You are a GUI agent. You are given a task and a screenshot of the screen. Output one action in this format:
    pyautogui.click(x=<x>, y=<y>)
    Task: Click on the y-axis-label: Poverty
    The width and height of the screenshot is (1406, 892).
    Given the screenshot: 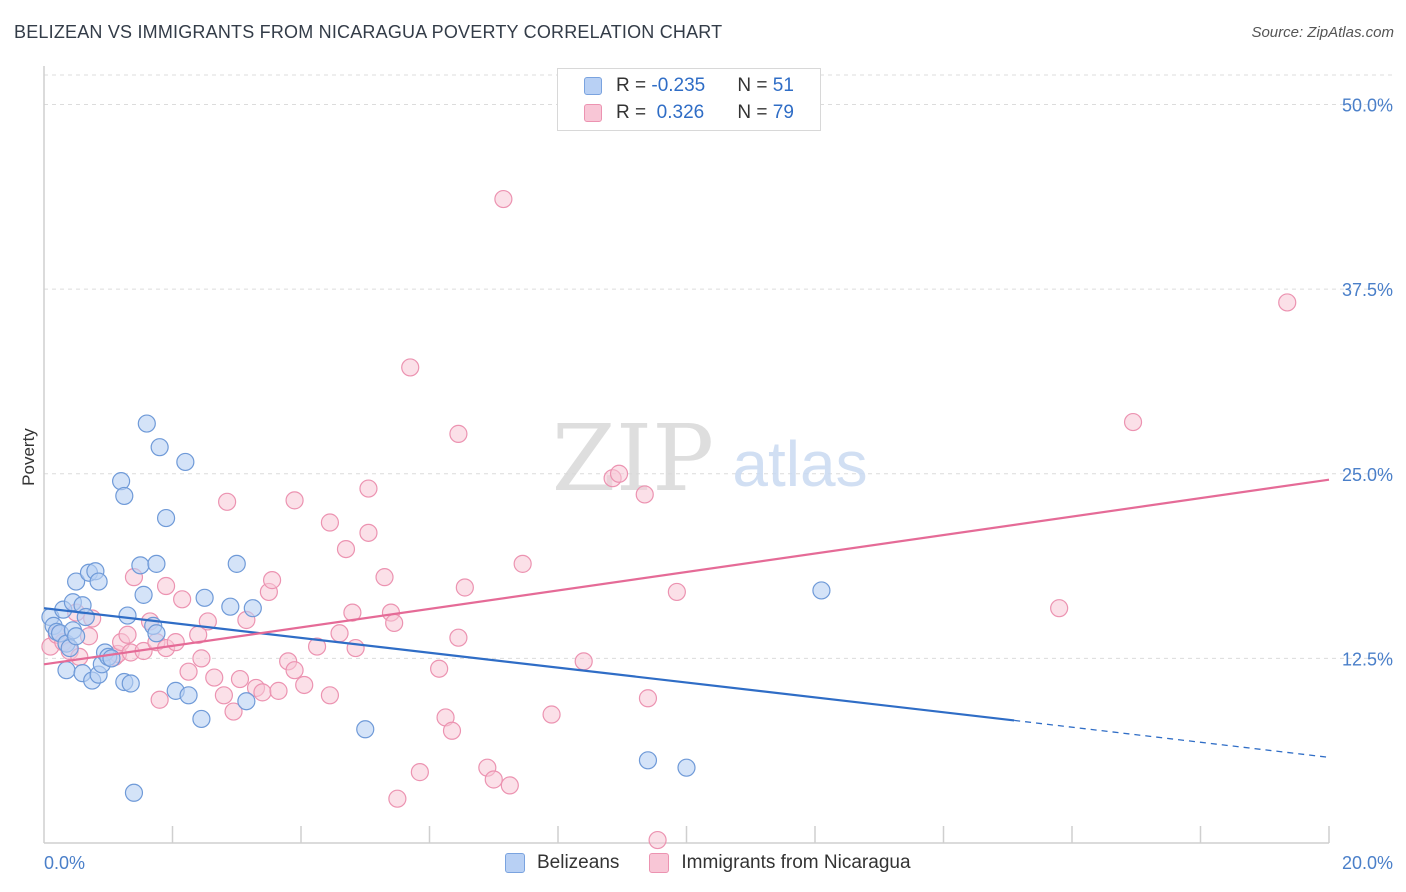 What is the action you would take?
    pyautogui.click(x=28, y=457)
    